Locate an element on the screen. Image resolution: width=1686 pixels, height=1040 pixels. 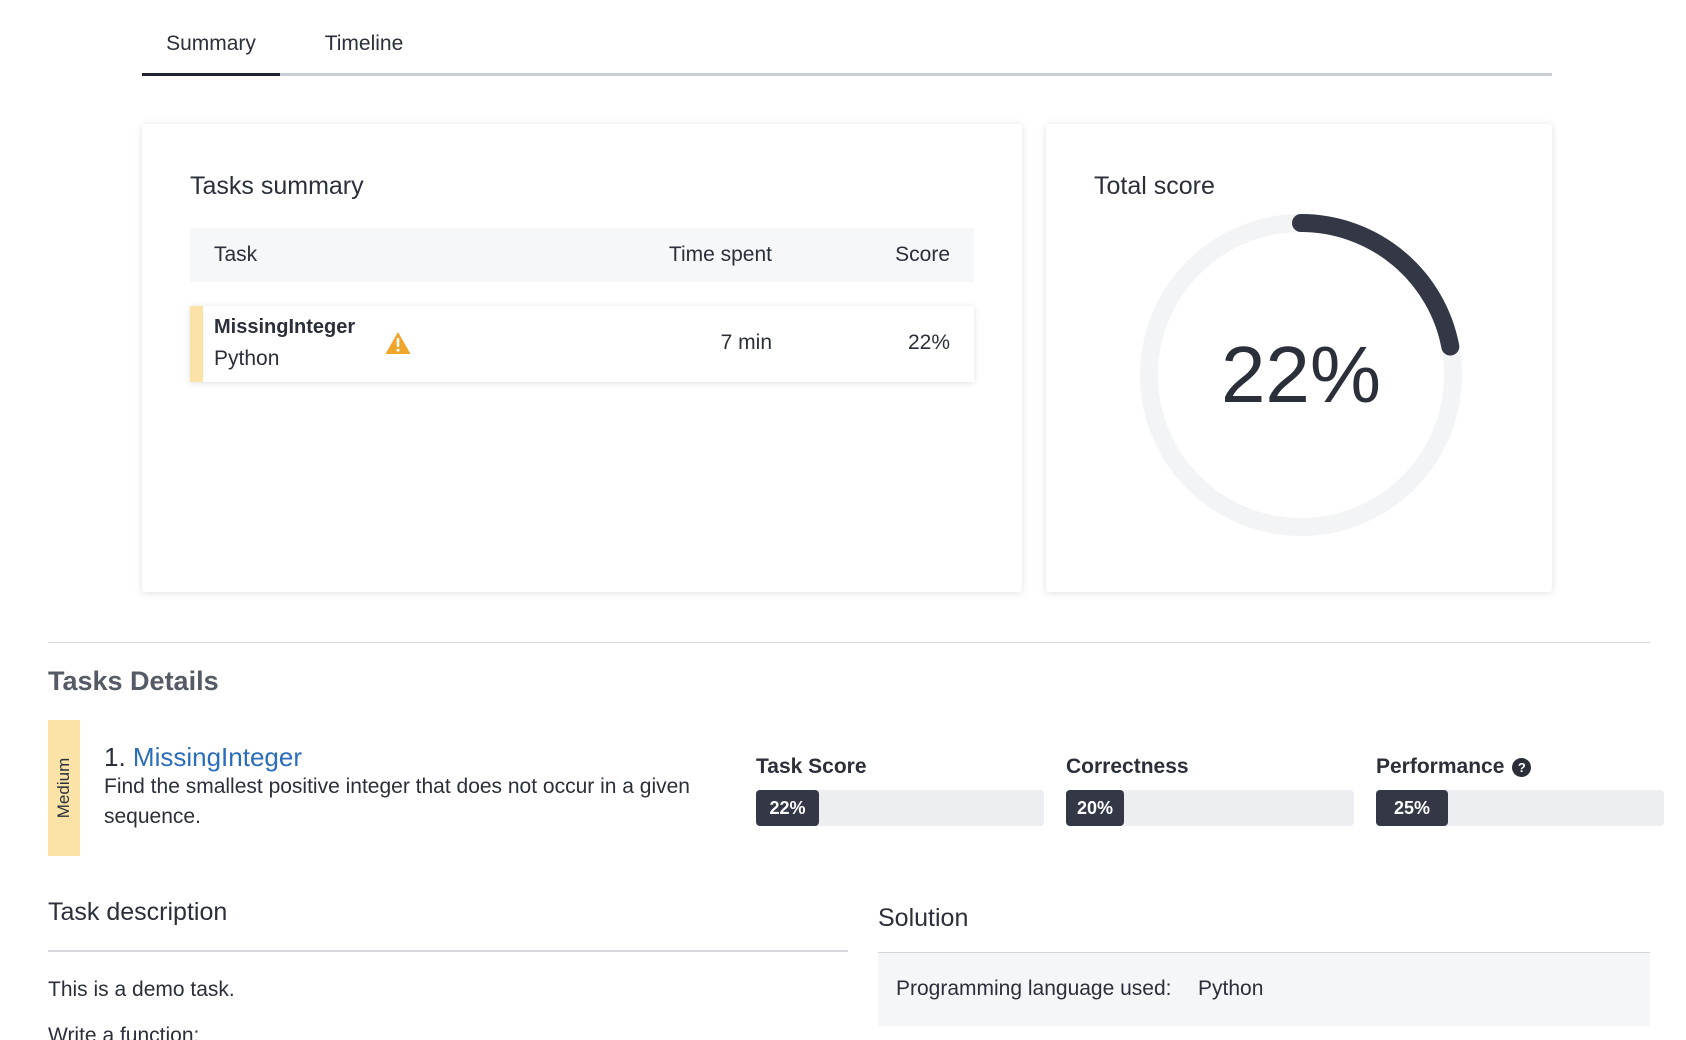
solution-info-box: Programming language used: Python is located at coordinates (1264, 989).